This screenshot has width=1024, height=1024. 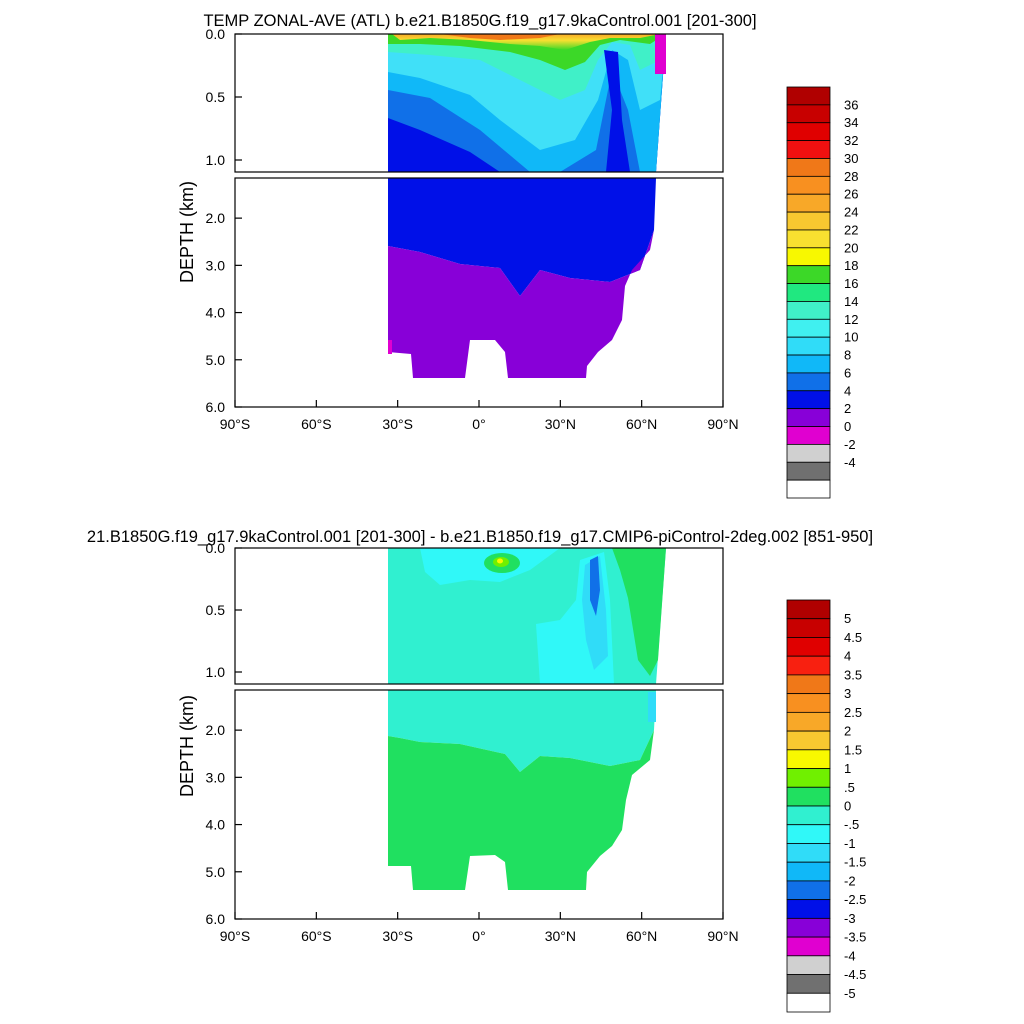 I want to click on p2-lower-neg05, so click(x=522, y=731).